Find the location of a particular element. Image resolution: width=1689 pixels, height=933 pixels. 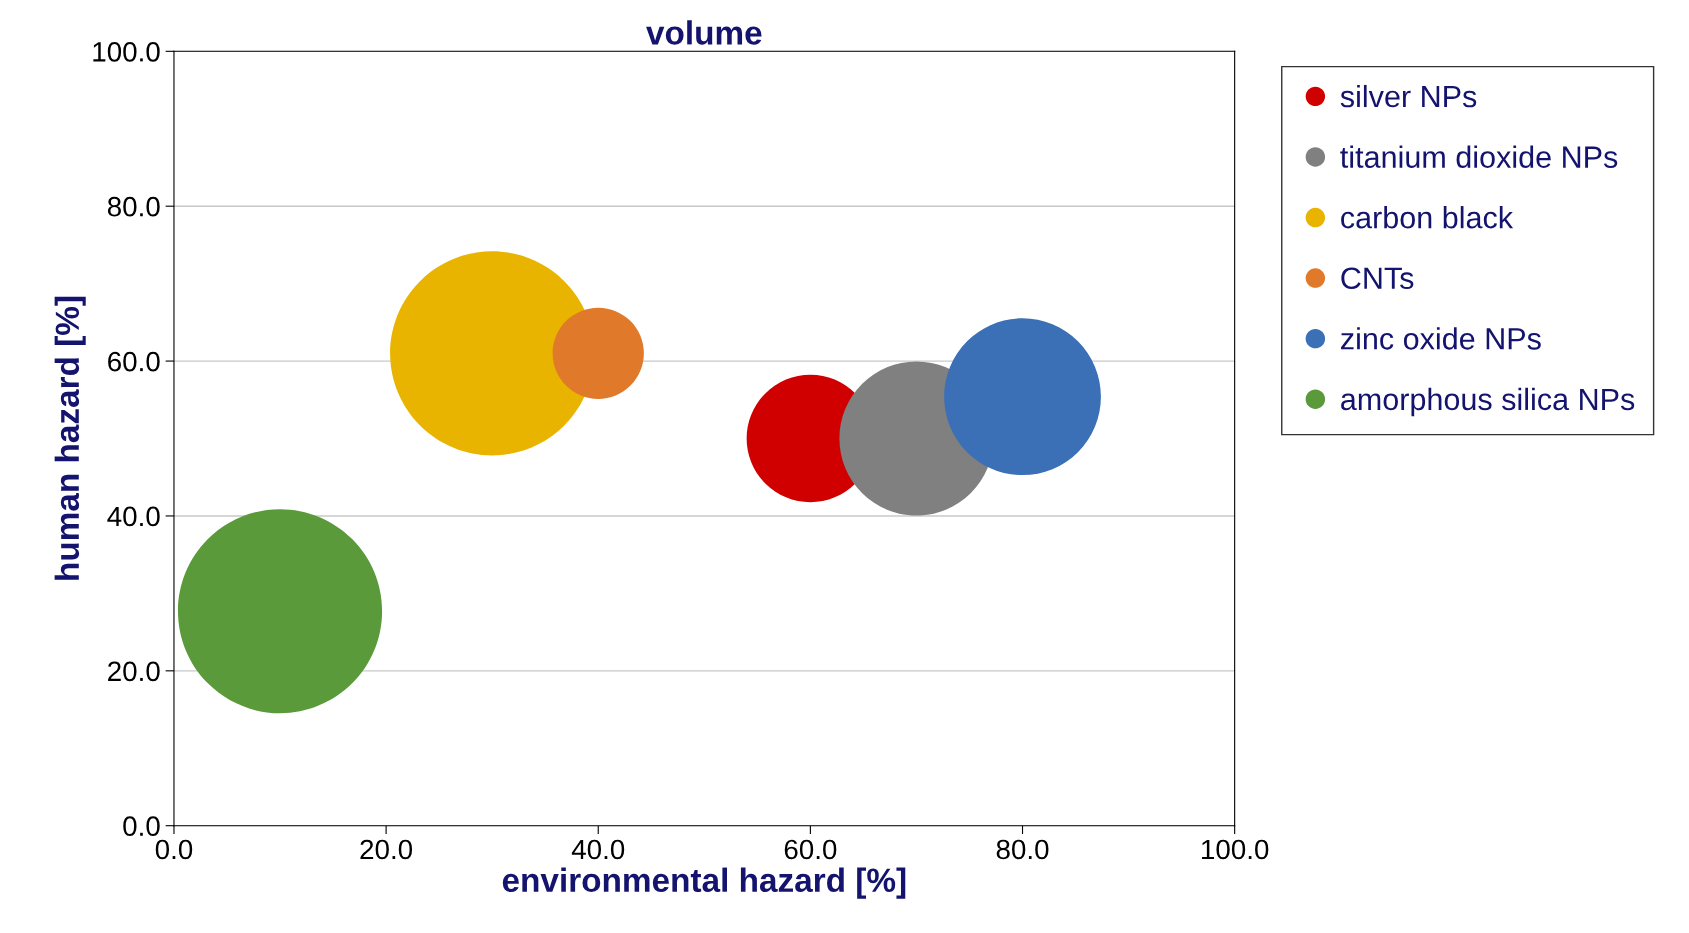

x-tick-label: 0.0 is located at coordinates (174, 849).